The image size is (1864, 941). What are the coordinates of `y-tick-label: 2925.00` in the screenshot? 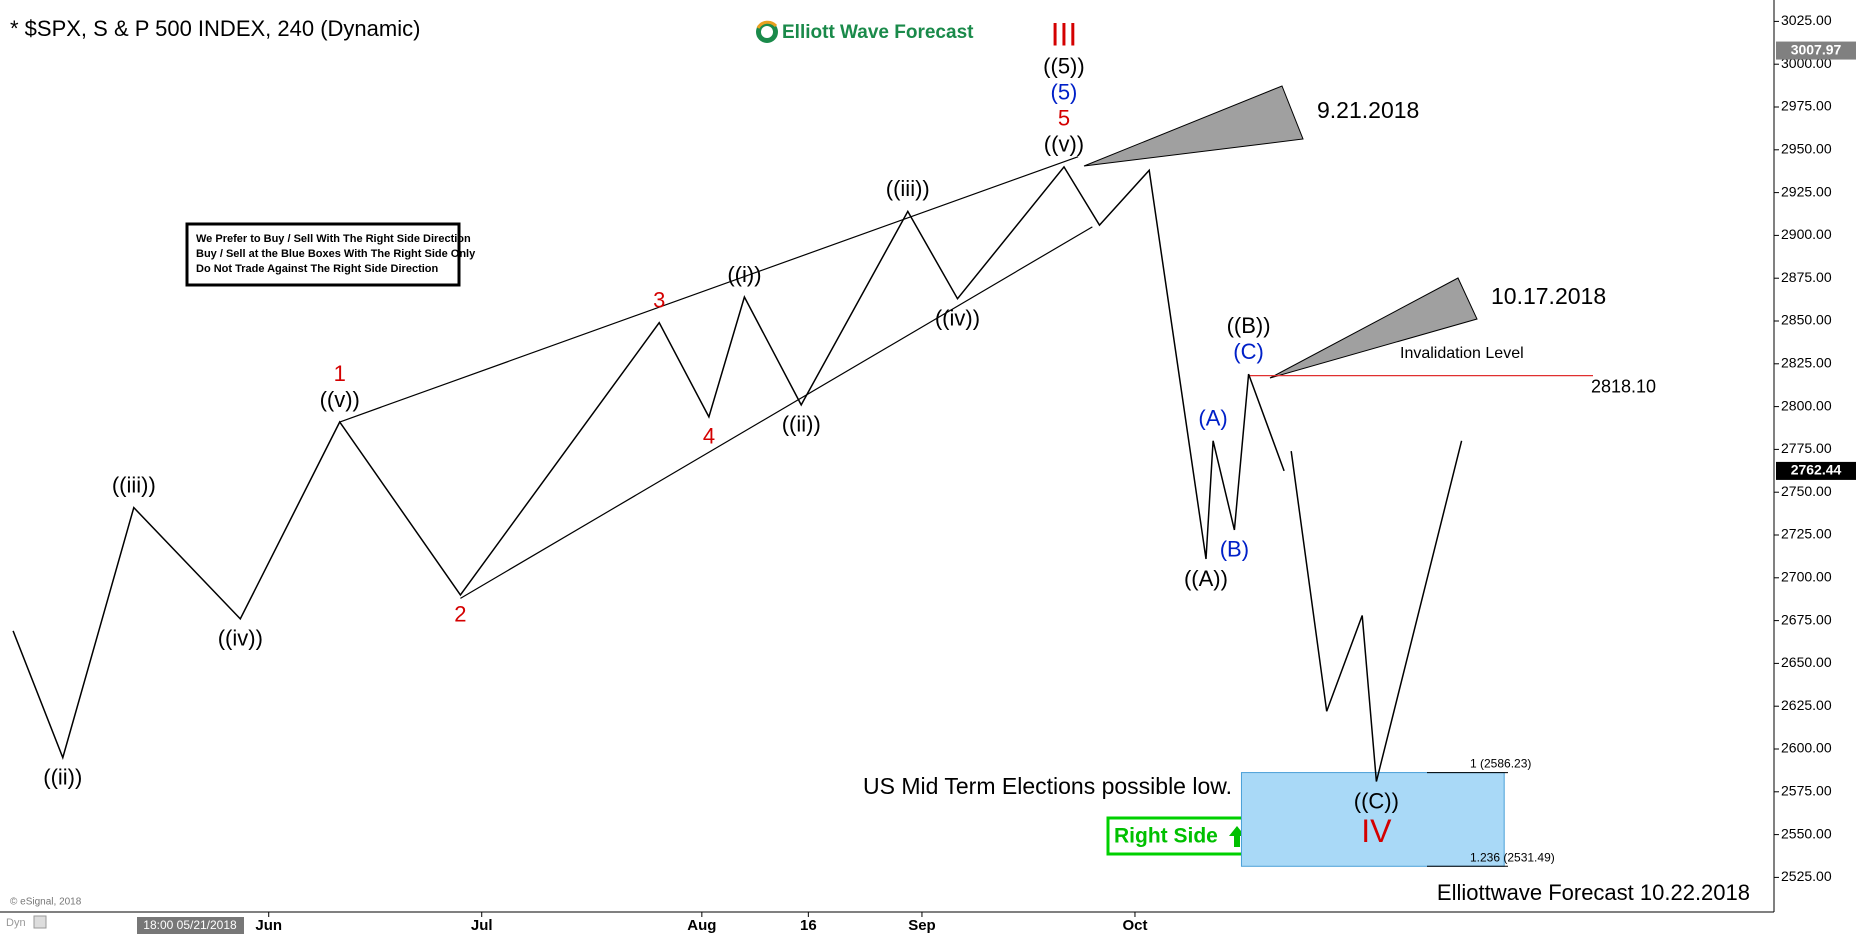 It's located at (1806, 191).